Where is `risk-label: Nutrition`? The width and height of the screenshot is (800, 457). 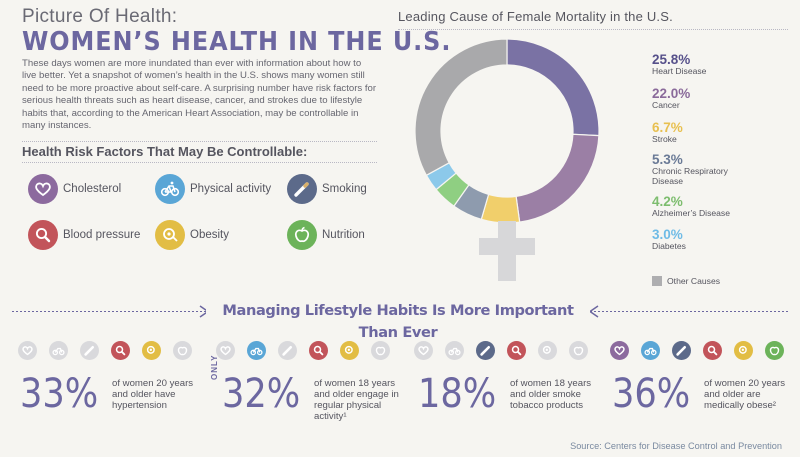 risk-label: Nutrition is located at coordinates (343, 235).